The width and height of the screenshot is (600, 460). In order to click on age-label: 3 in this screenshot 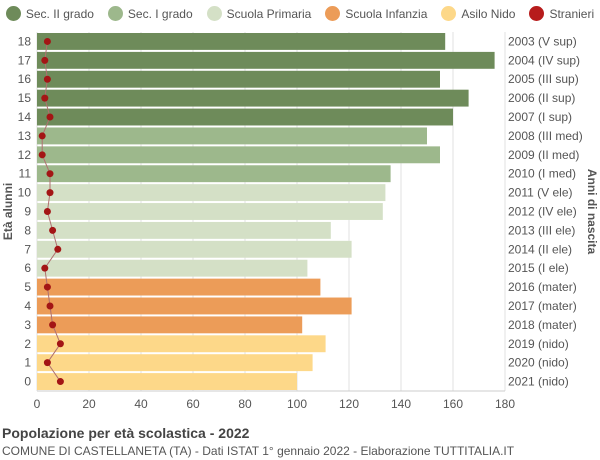, I will do `click(27, 325)`.